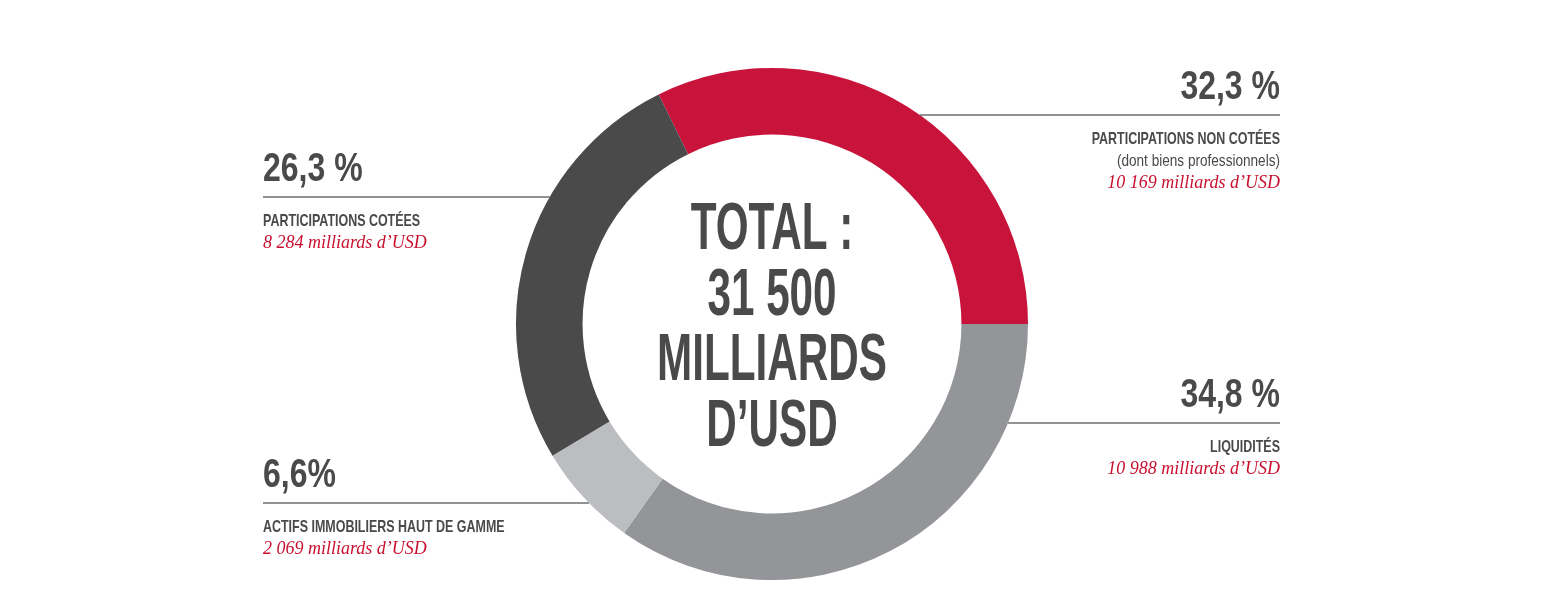 Image resolution: width=1544 pixels, height=600 pixels. I want to click on data-label: 32,3 %, so click(1230, 85).